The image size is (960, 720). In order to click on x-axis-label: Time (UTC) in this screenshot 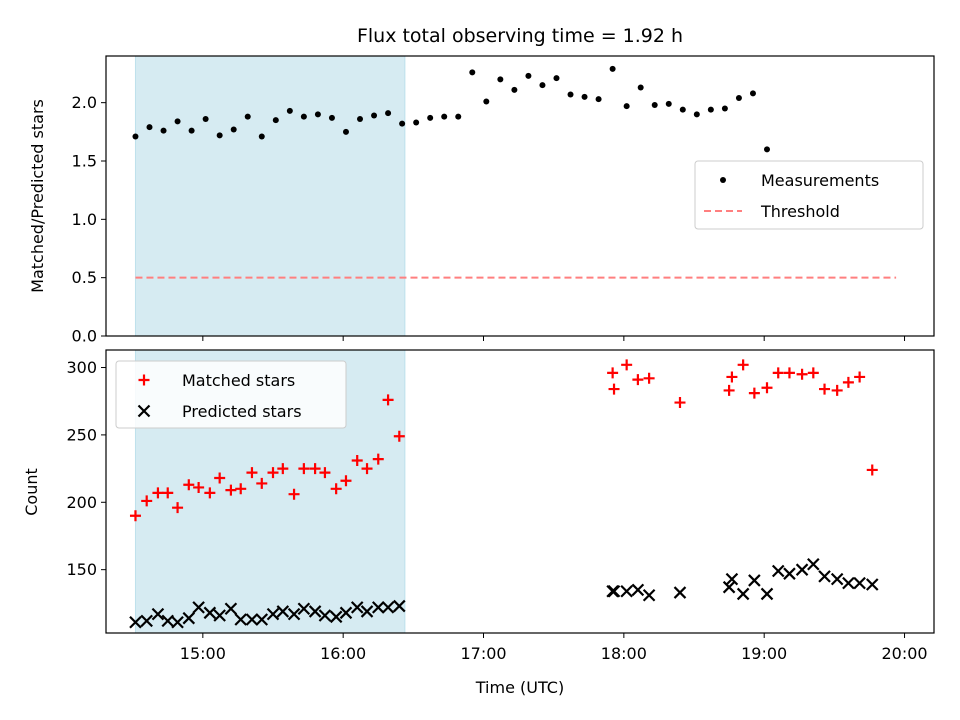, I will do `click(519, 687)`.